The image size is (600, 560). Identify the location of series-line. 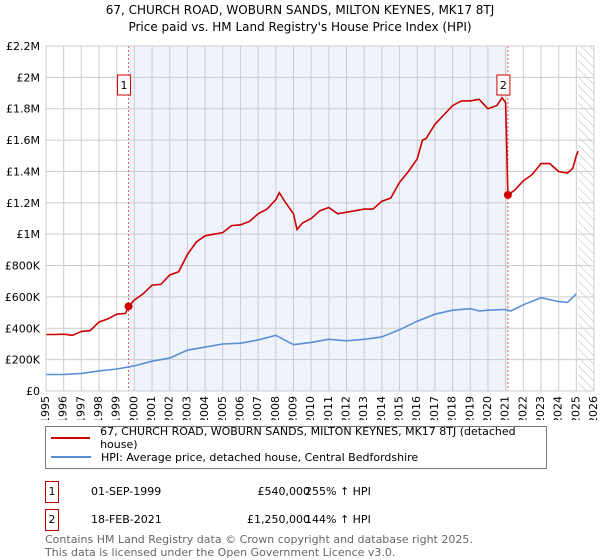
(311, 334).